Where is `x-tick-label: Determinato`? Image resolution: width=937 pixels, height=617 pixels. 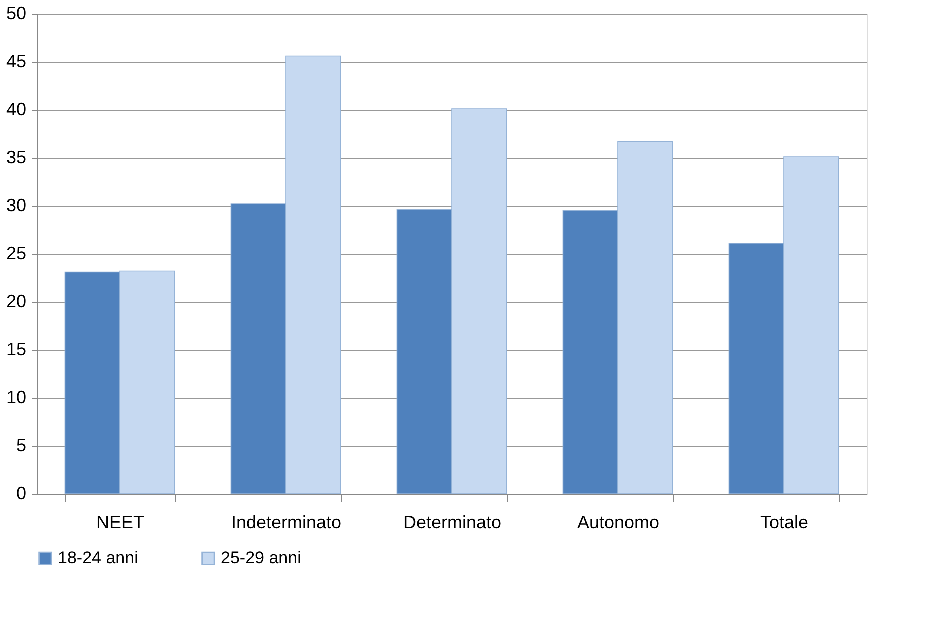 x-tick-label: Determinato is located at coordinates (452, 522).